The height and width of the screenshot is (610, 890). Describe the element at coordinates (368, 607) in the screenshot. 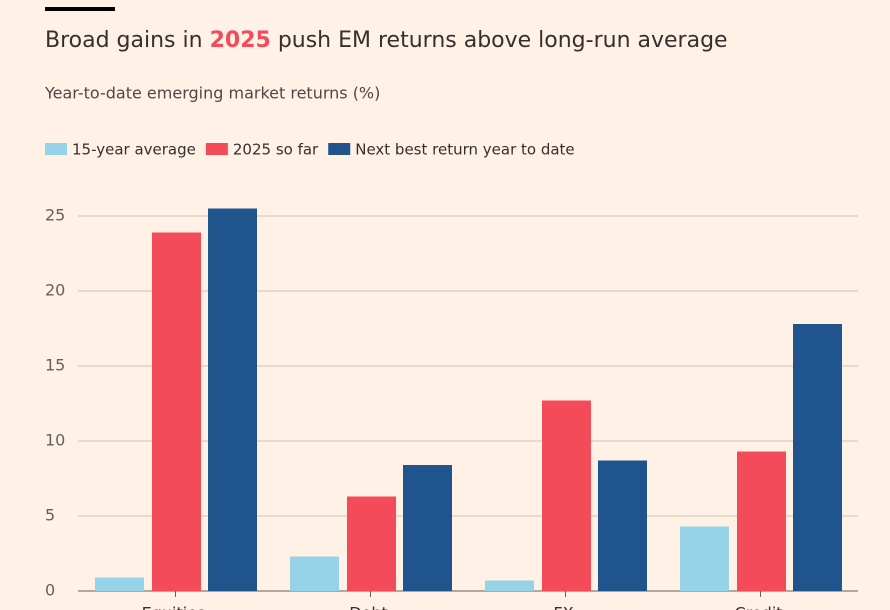

I see `x-tick-label: Debt` at that location.